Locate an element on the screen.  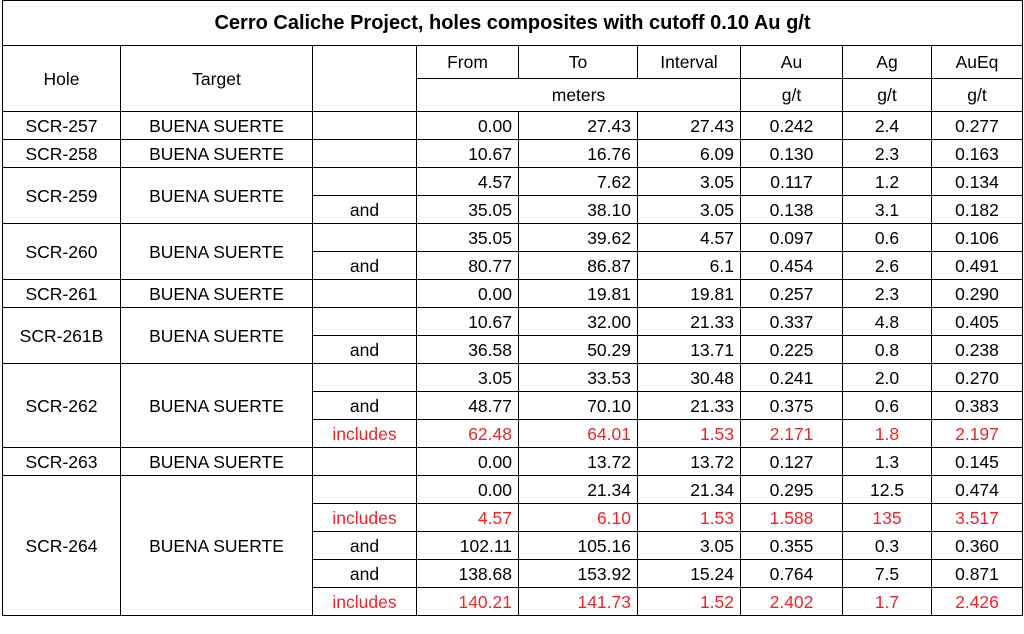
ag-cell: 2.4 is located at coordinates (887, 125).